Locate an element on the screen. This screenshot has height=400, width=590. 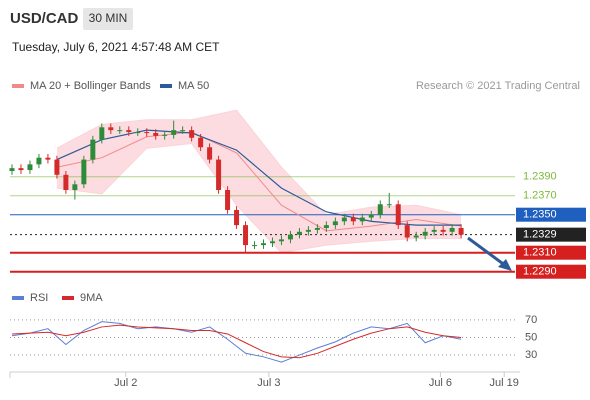
source: Research © 2021 Trading Central is located at coordinates (498, 86).